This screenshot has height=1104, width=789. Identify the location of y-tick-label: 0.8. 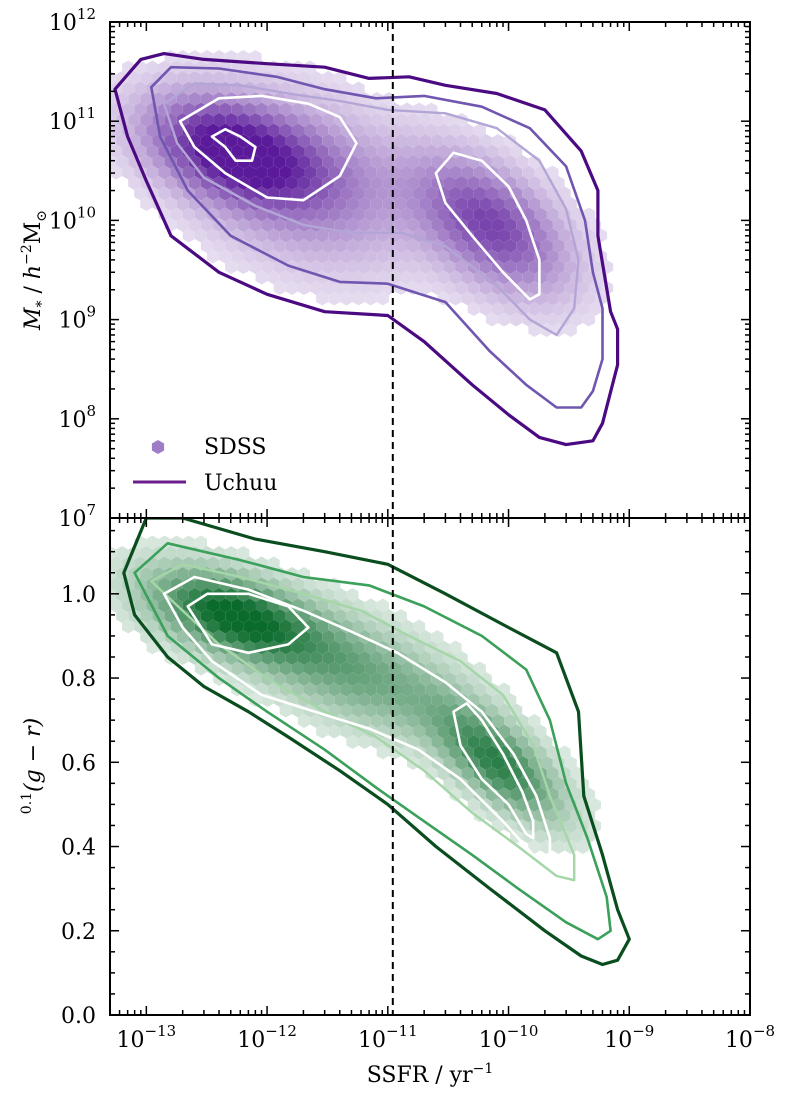
(78, 679).